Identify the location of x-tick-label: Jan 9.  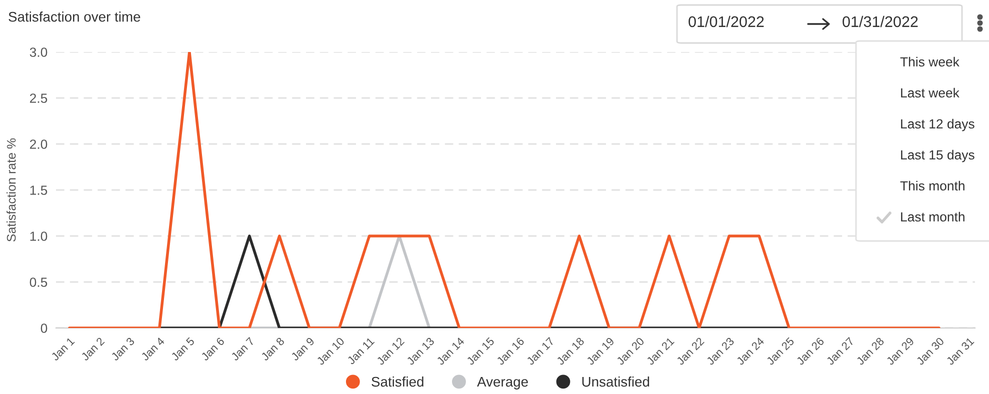
(302, 349).